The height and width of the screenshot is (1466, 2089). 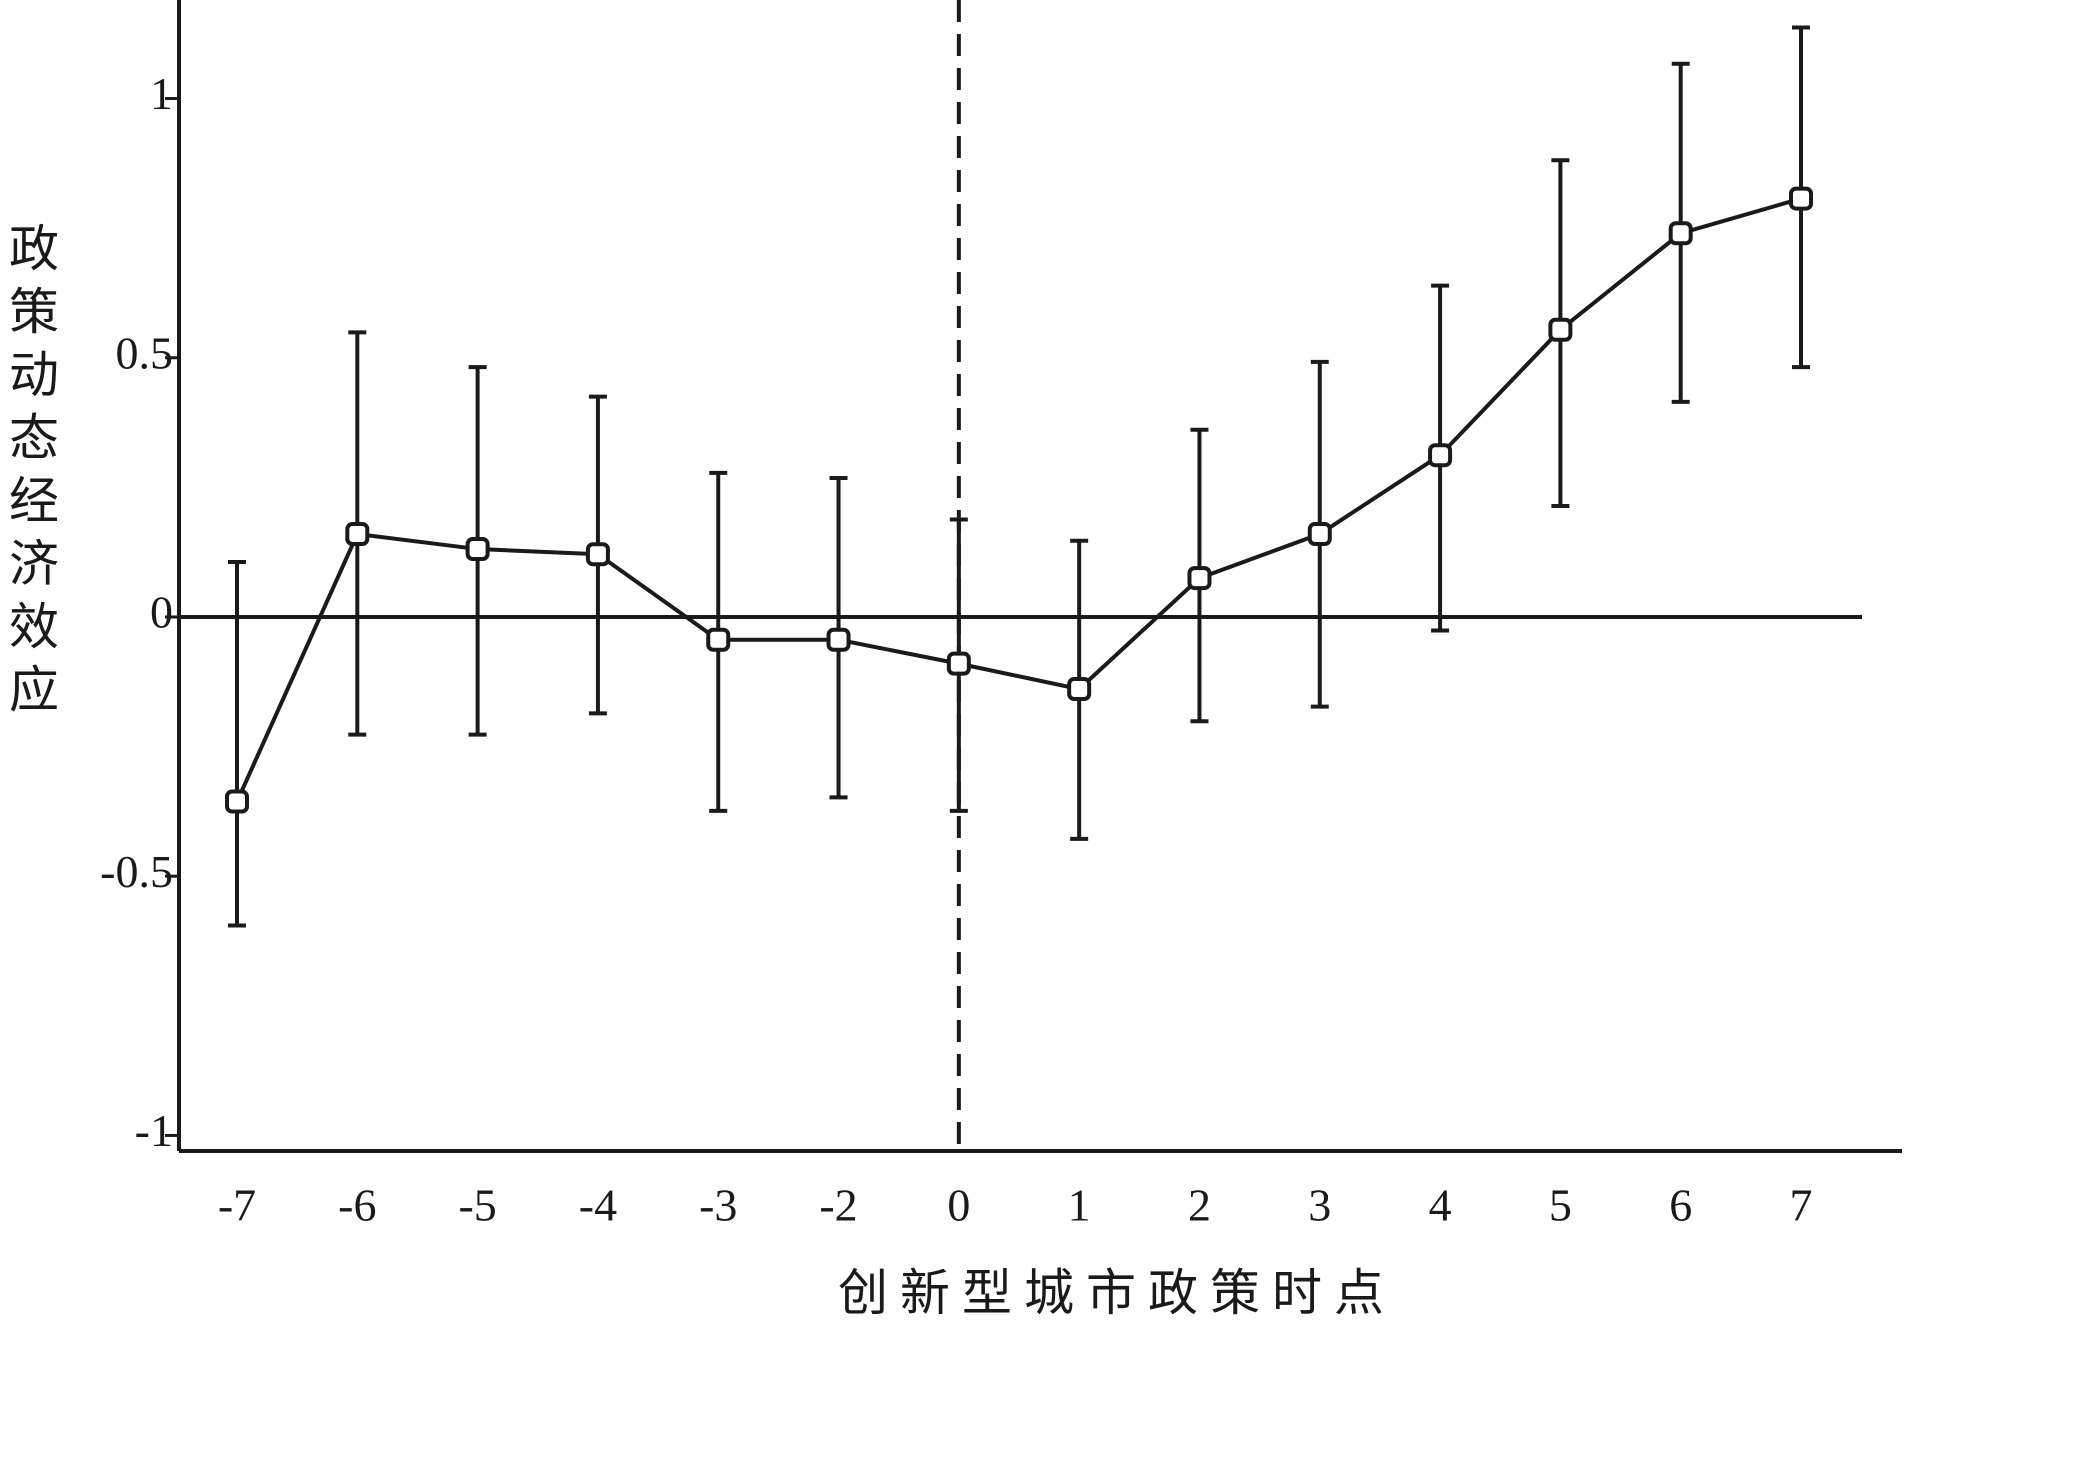 What do you see at coordinates (1199, 1205) in the screenshot?
I see `x-tick-label: 2` at bounding box center [1199, 1205].